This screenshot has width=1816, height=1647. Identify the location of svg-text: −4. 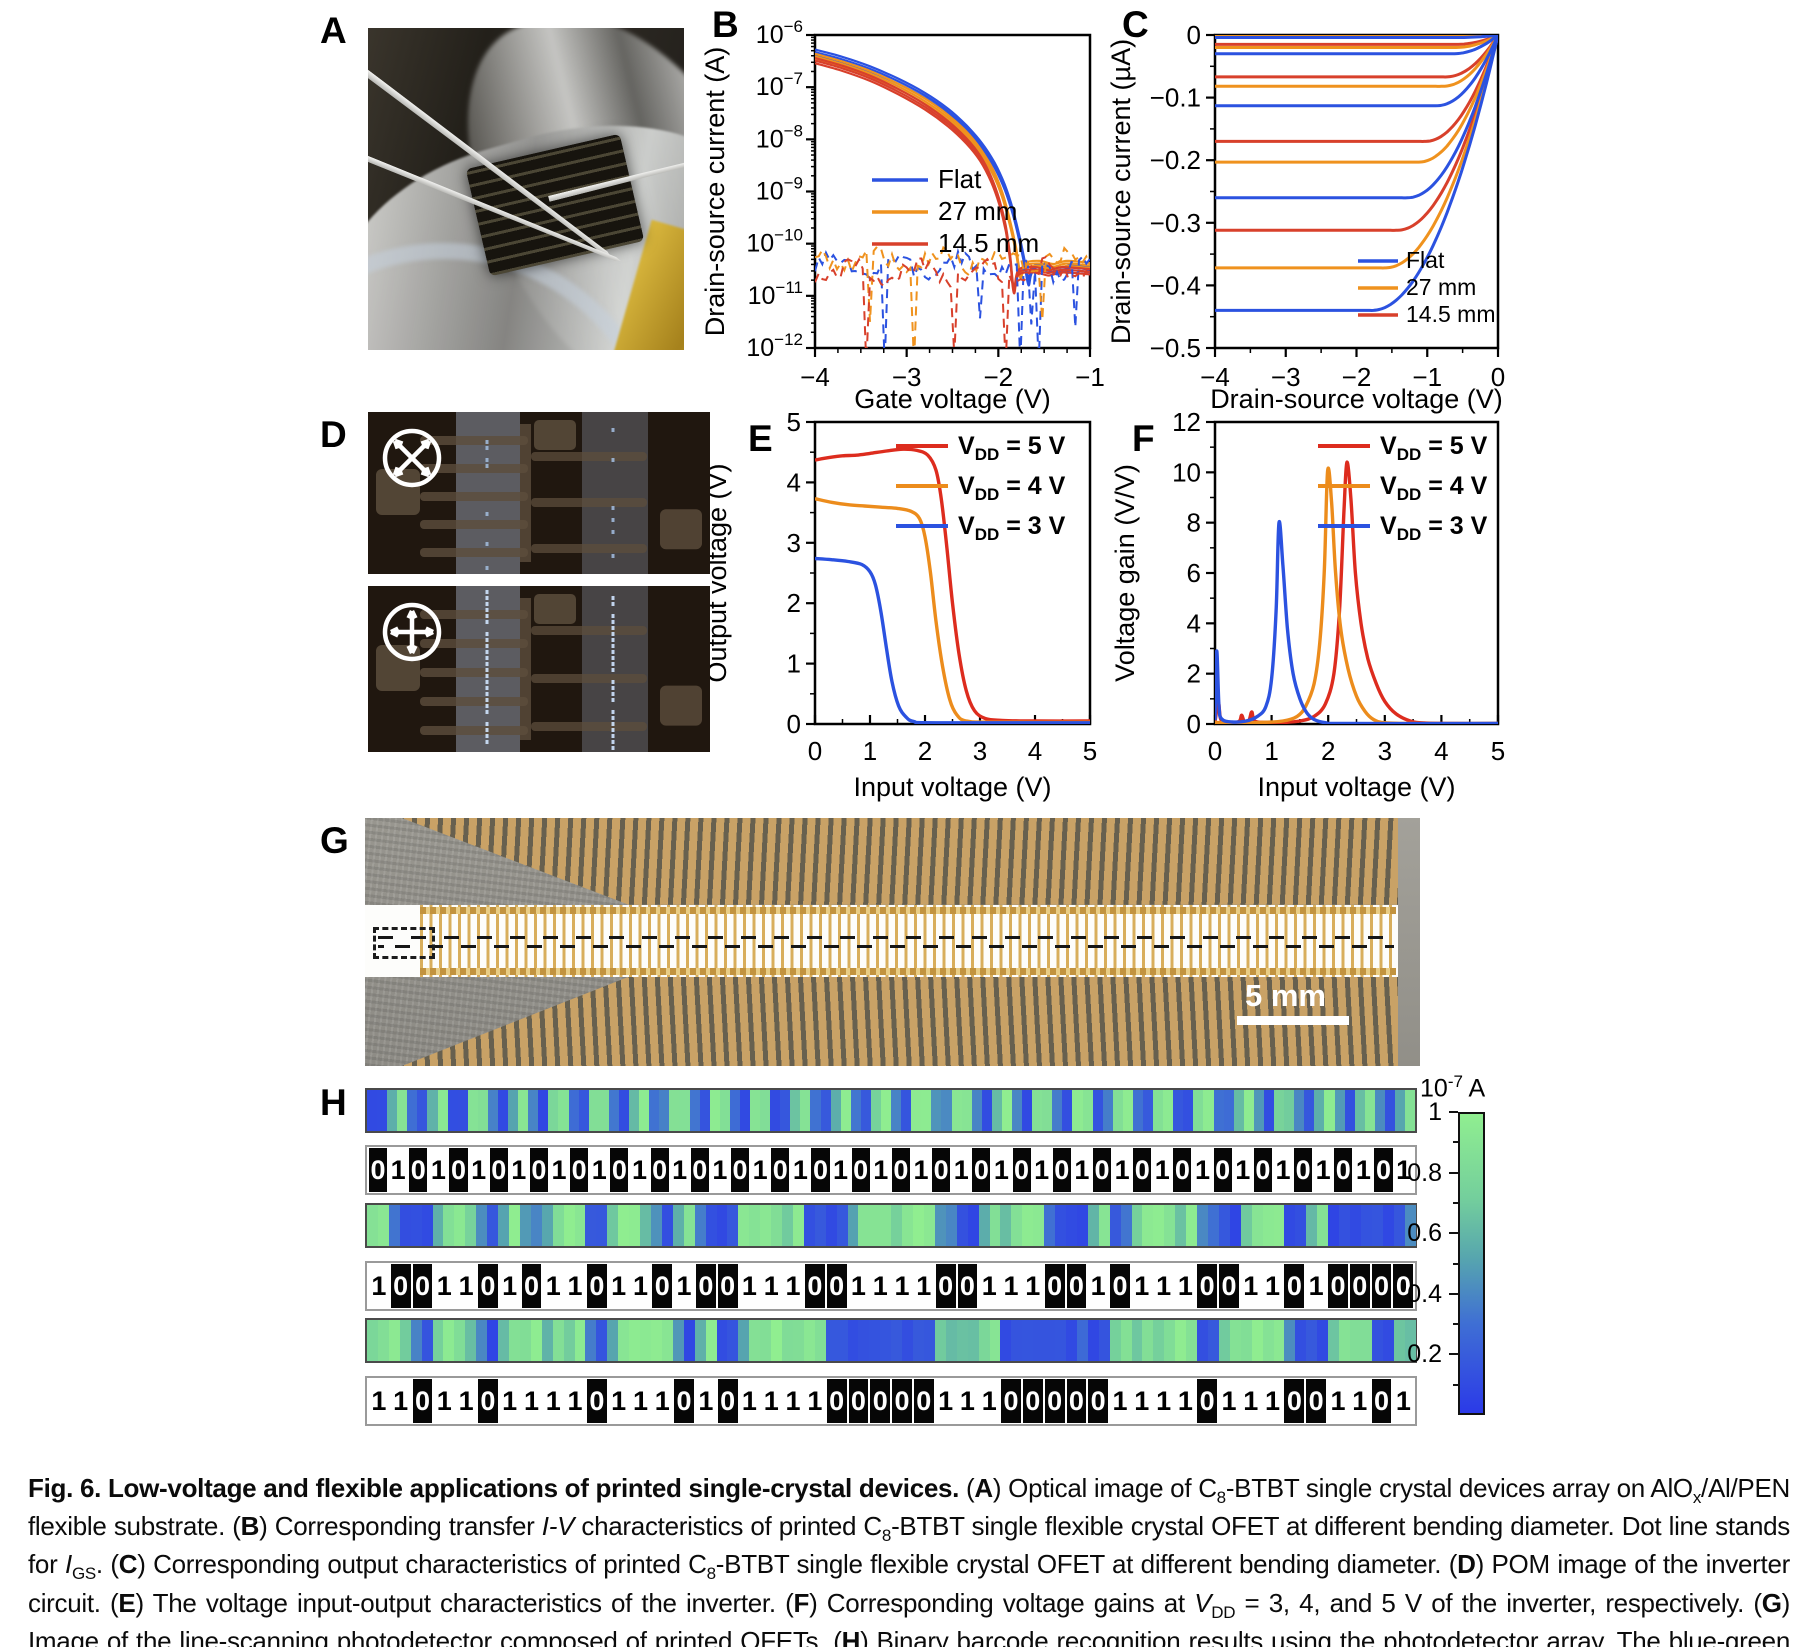
(815, 377).